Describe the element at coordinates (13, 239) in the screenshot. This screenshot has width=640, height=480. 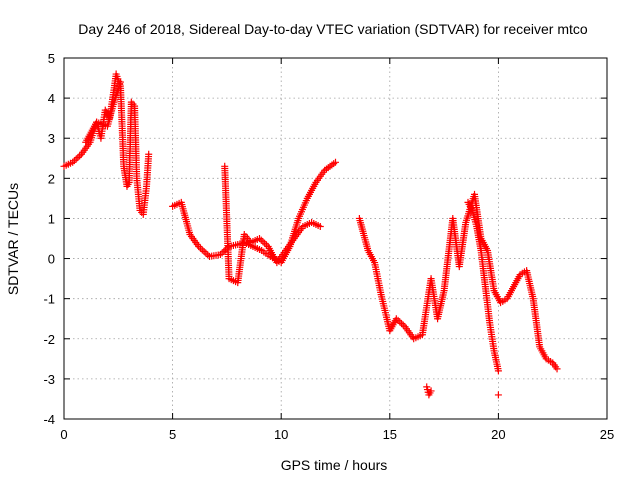
I see `y-axis-label: SDTVAR / TECUs` at that location.